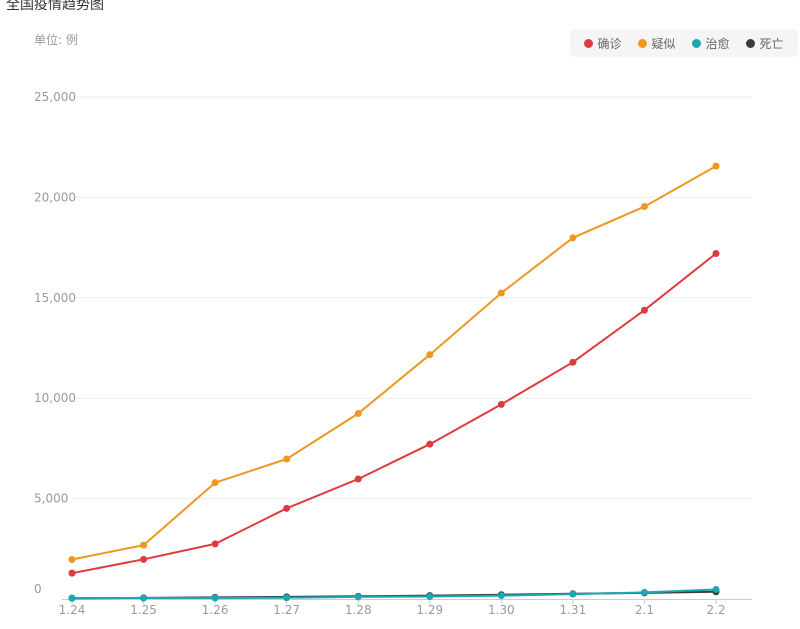 The width and height of the screenshot is (800, 629). I want to click on x-tick-label: 1.24, so click(72, 610).